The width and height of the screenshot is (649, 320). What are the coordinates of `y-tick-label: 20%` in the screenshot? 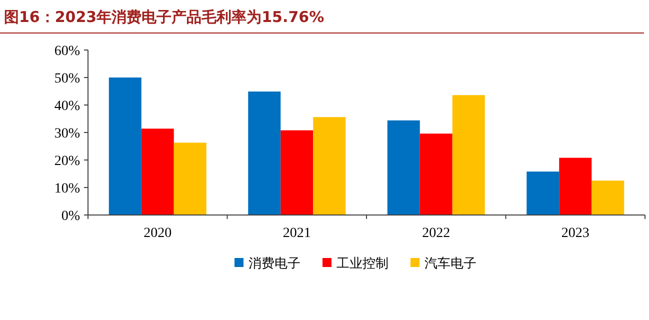 It's located at (67, 161).